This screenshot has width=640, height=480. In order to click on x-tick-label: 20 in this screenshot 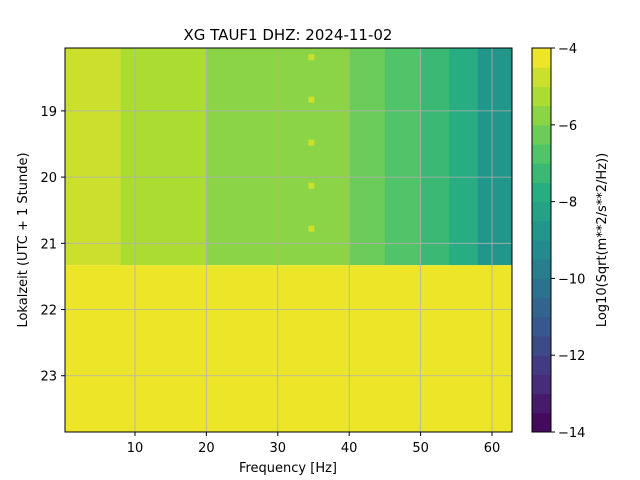, I will do `click(206, 448)`.